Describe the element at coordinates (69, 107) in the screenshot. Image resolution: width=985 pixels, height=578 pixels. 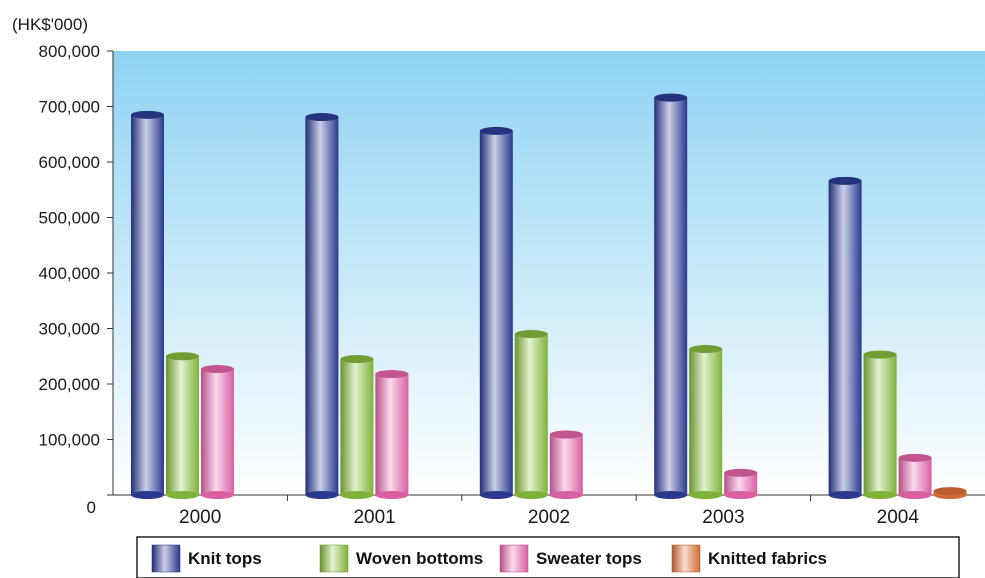
I see `y-tick-label: 700,000` at that location.